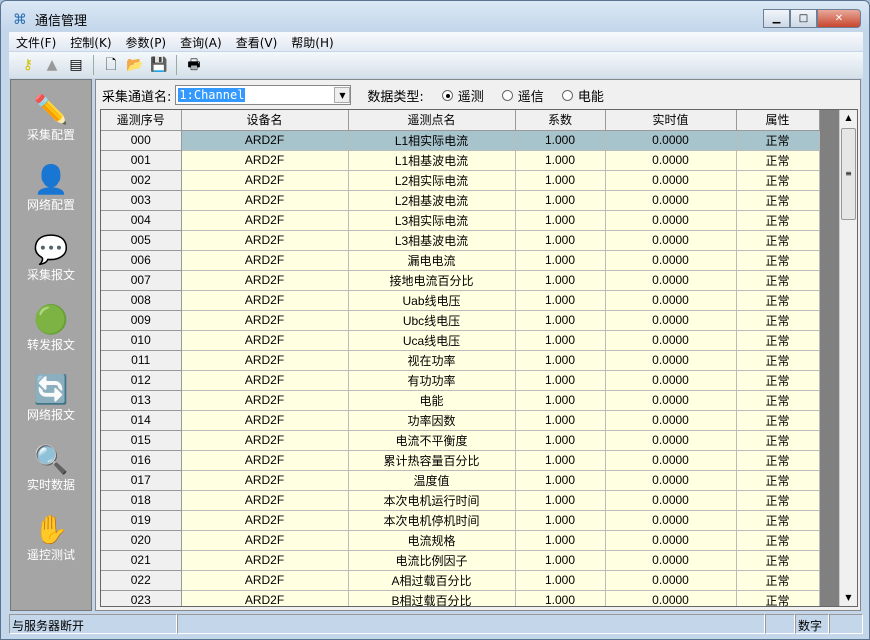 Image resolution: width=870 pixels, height=640 pixels. What do you see at coordinates (460, 340) in the screenshot?
I see `table-row: 010 ARD2F Uca线电压 1.000 0.0000 正常` at bounding box center [460, 340].